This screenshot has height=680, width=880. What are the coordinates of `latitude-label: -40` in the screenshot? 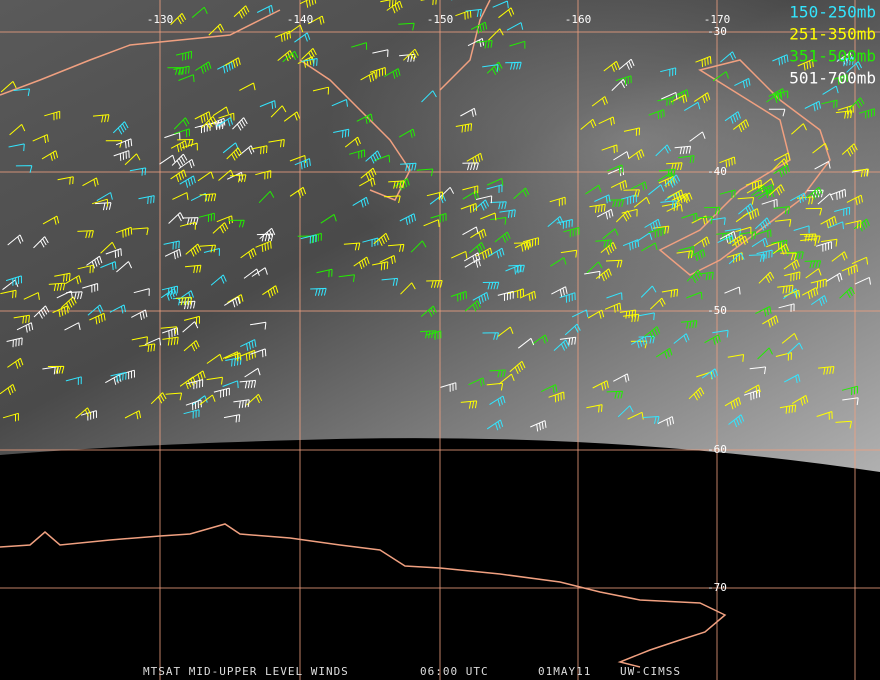 It's located at (717, 171).